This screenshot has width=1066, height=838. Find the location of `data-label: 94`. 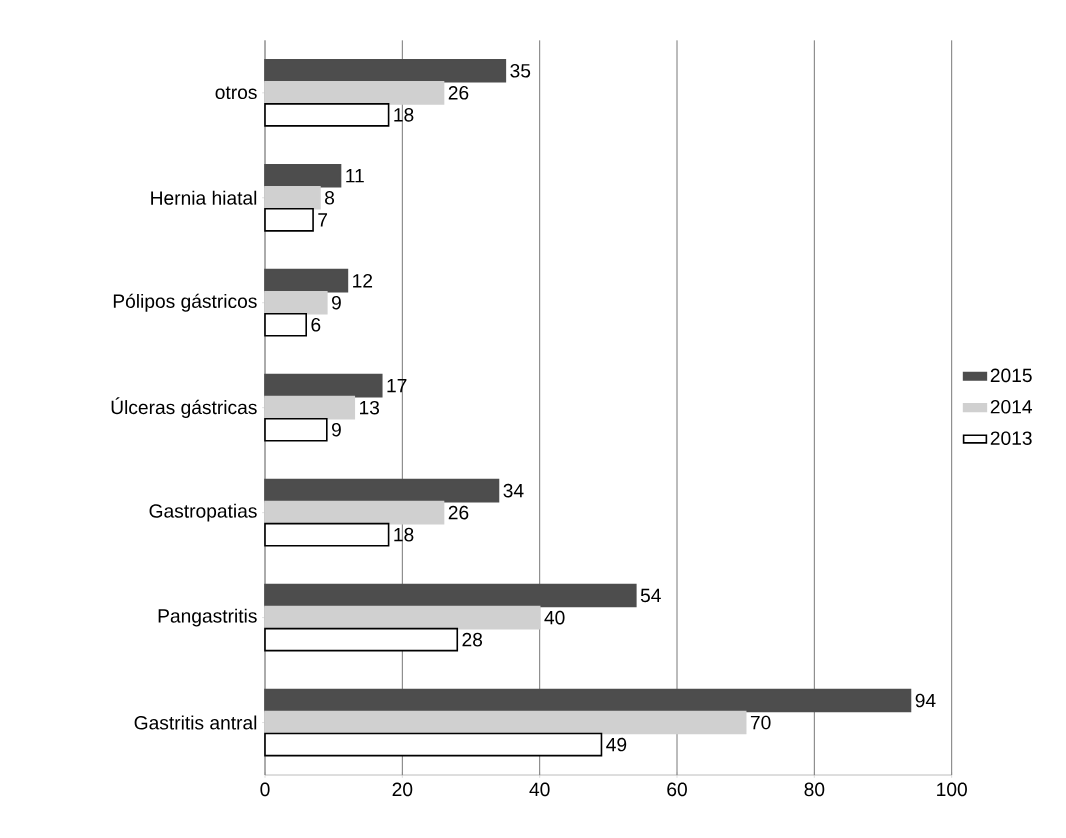

data-label: 94 is located at coordinates (925, 700).